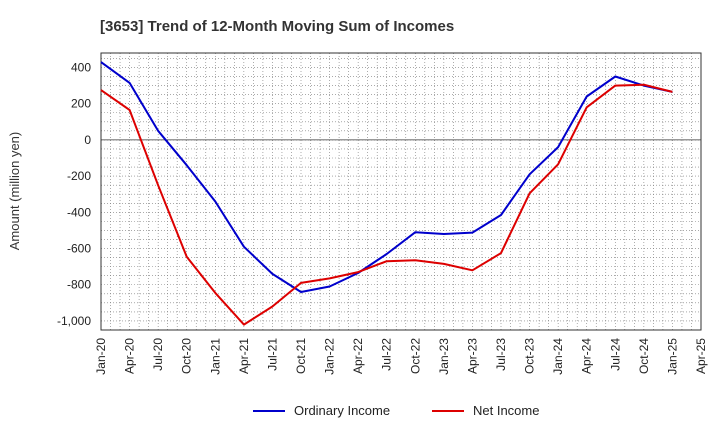 The image size is (720, 440). I want to click on legend: Ordinary Income Net Income, so click(396, 410).